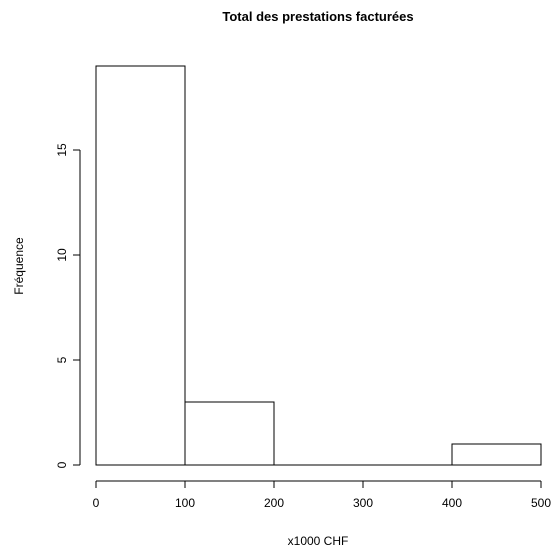  What do you see at coordinates (62, 464) in the screenshot?
I see `y-tick-label-0: 0` at bounding box center [62, 464].